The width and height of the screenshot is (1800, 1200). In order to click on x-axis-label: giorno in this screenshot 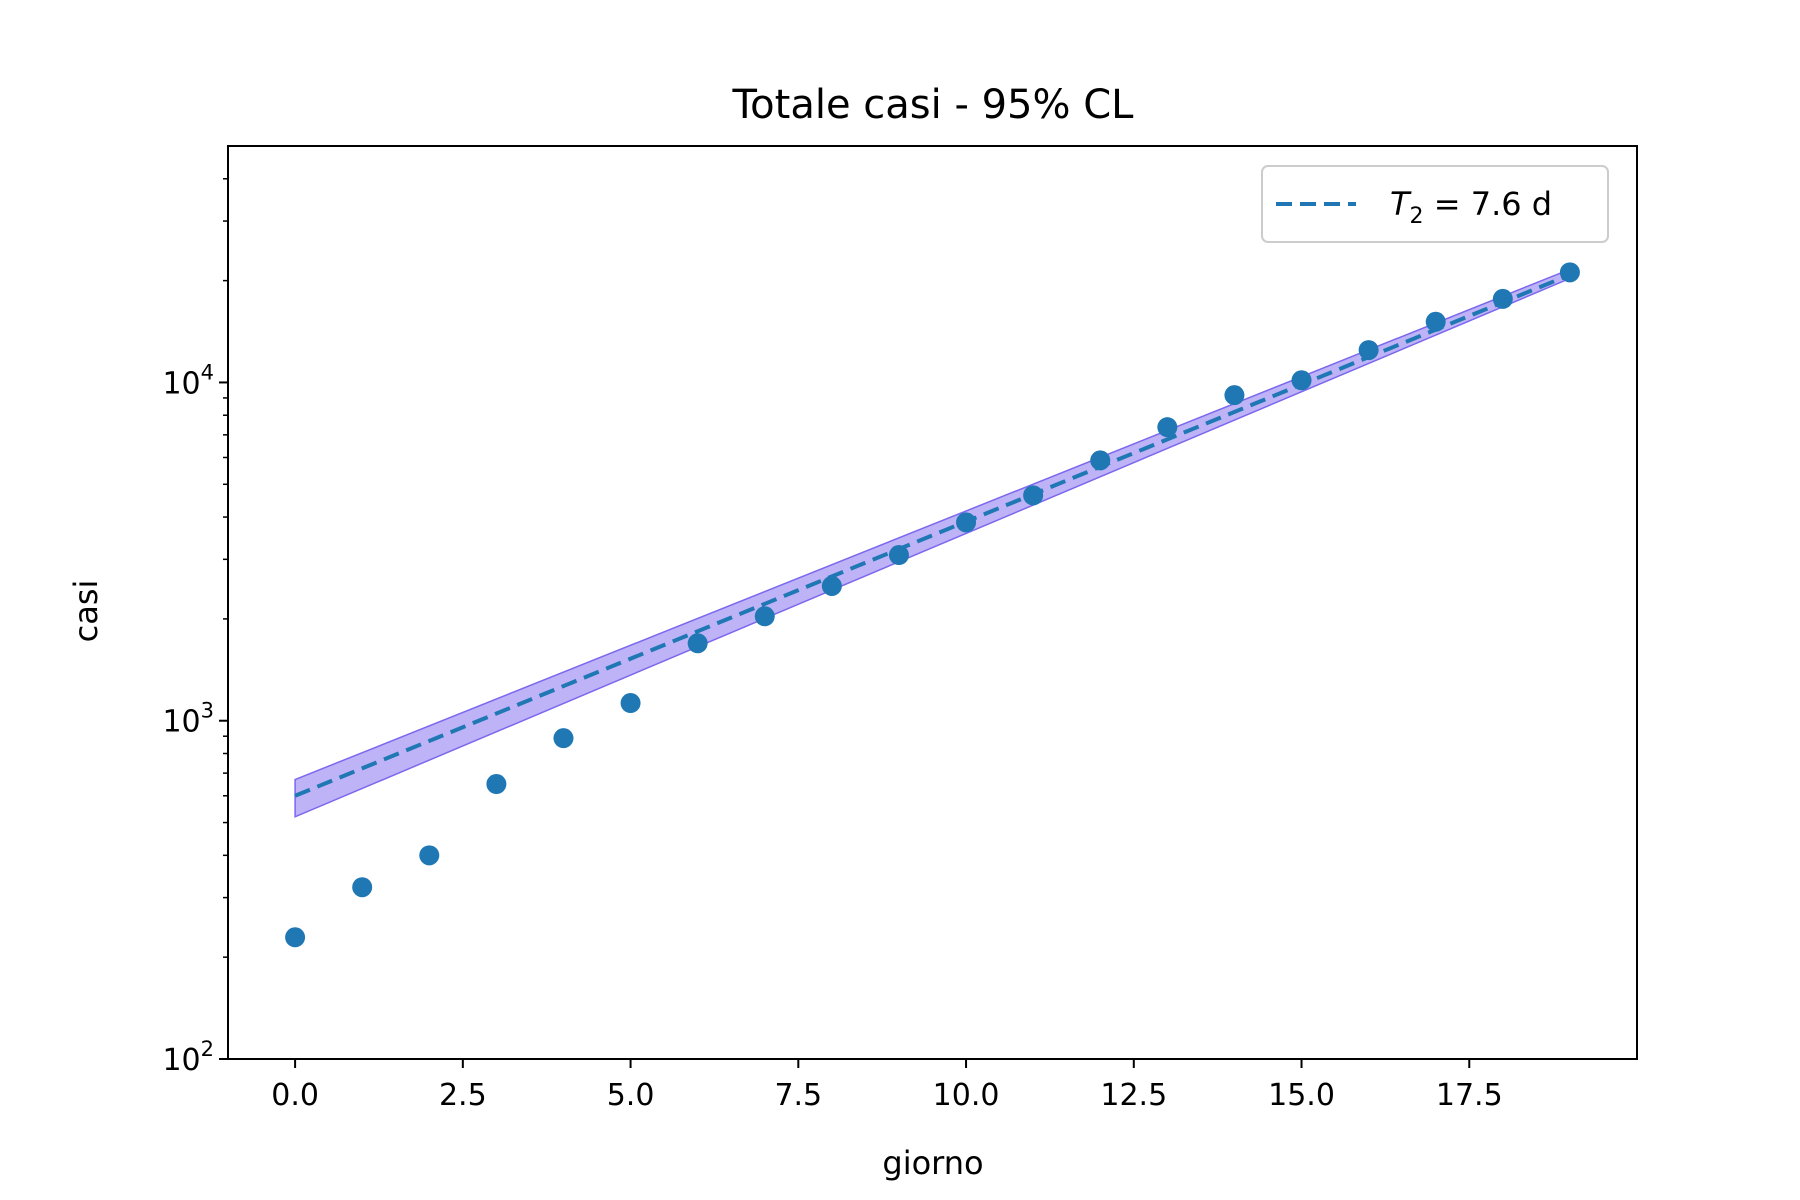, I will do `click(932, 1163)`.